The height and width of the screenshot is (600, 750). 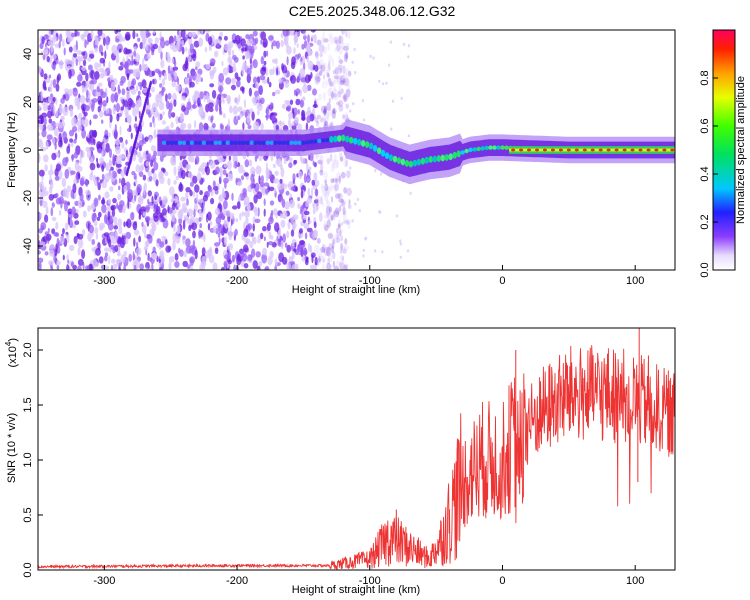 What do you see at coordinates (705, 77) in the screenshot?
I see `colorbar-tick-label: 0.8` at bounding box center [705, 77].